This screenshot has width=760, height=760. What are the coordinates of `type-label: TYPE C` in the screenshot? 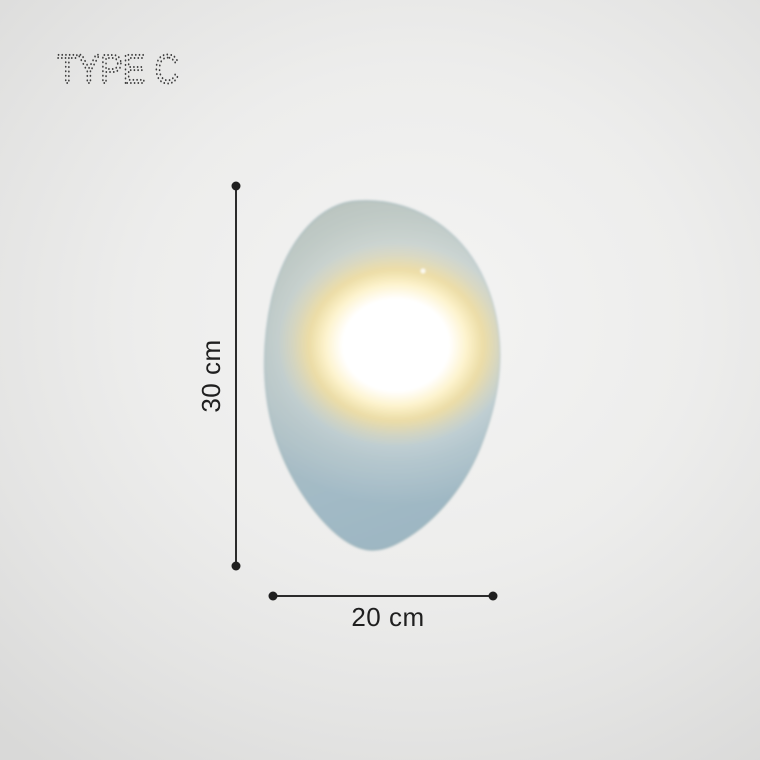 It's located at (118, 69).